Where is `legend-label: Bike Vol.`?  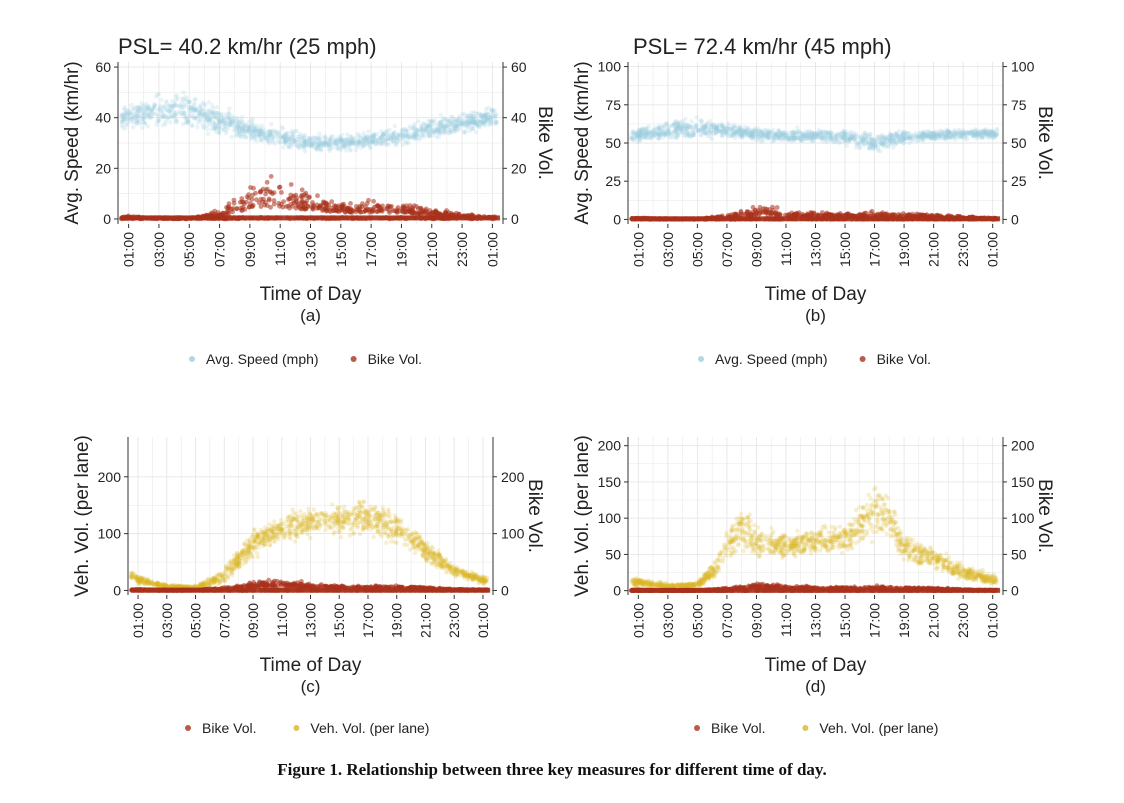 legend-label: Bike Vol. is located at coordinates (904, 359).